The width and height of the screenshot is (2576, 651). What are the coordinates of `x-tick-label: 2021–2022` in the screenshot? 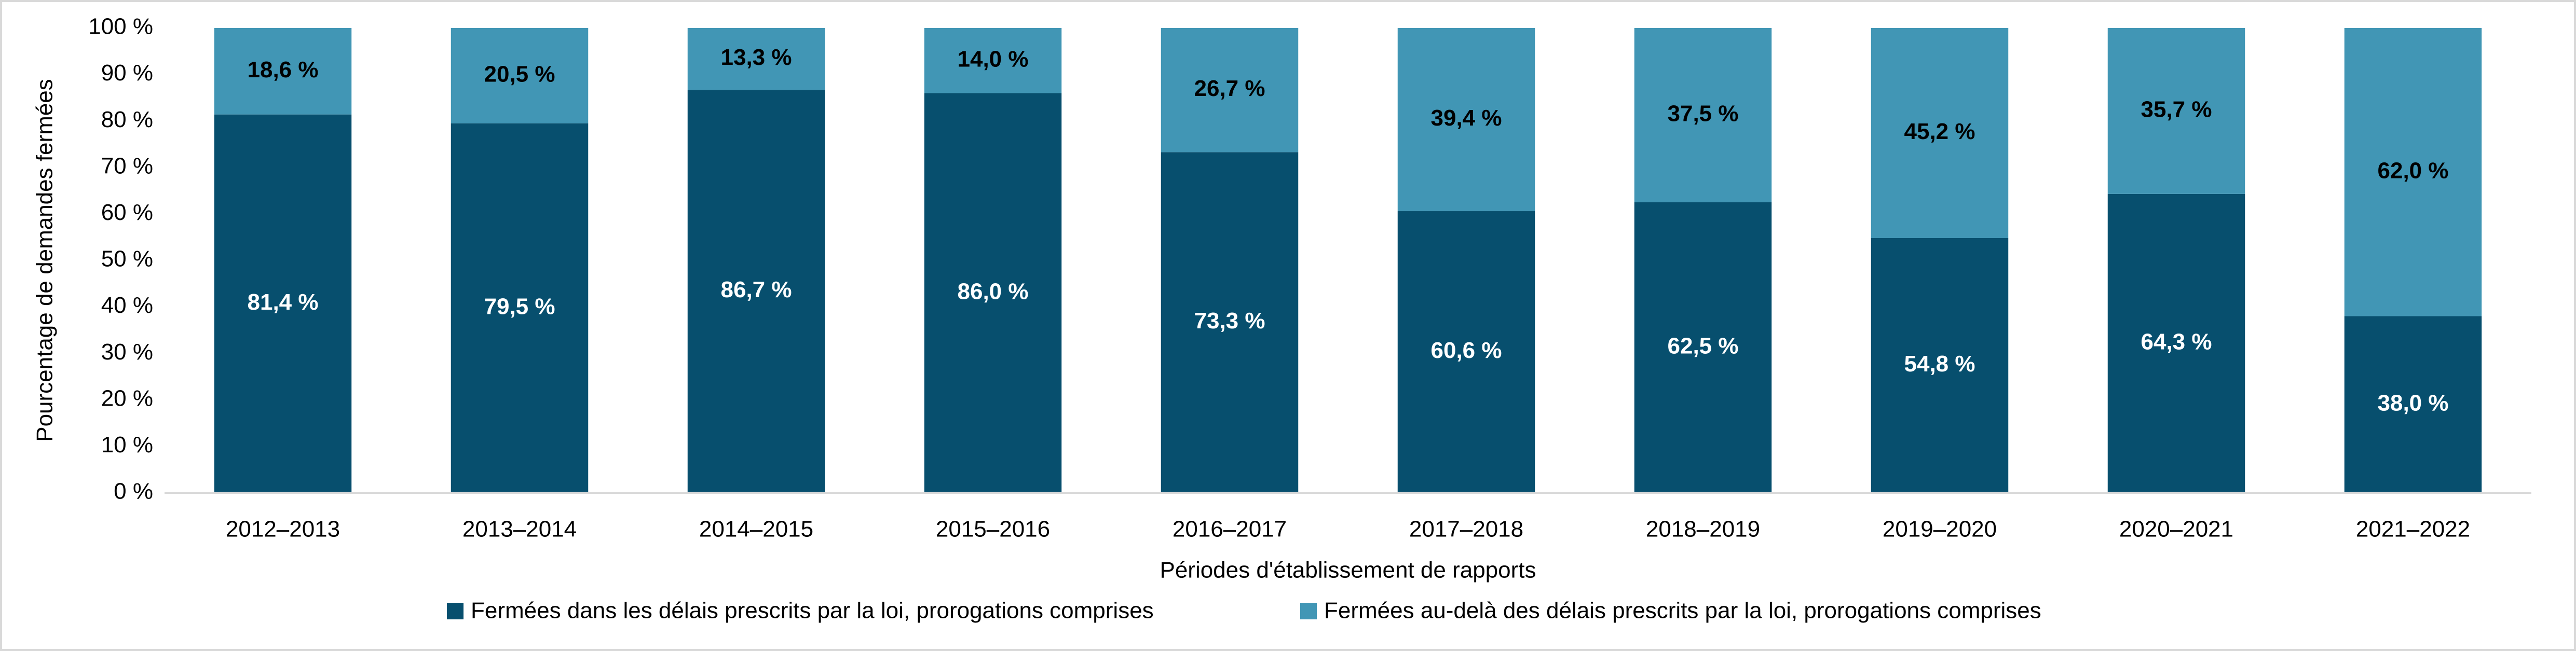 It's located at (2413, 529).